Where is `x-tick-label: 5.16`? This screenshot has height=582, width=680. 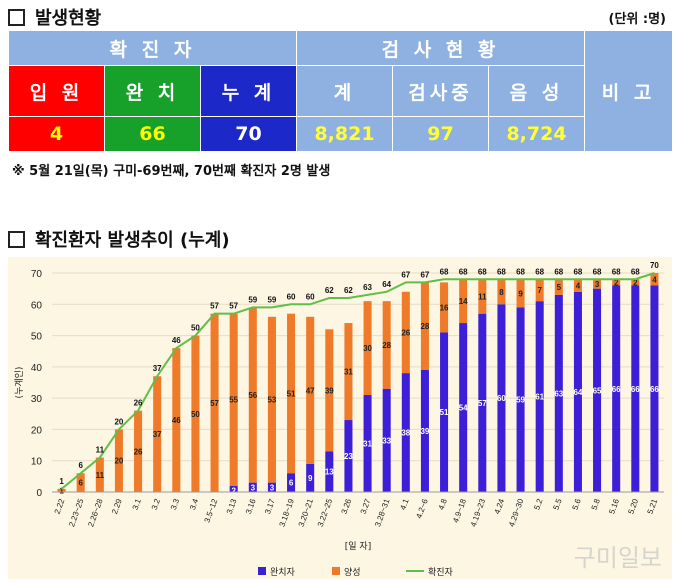 x-tick-label: 5.16 is located at coordinates (614, 506).